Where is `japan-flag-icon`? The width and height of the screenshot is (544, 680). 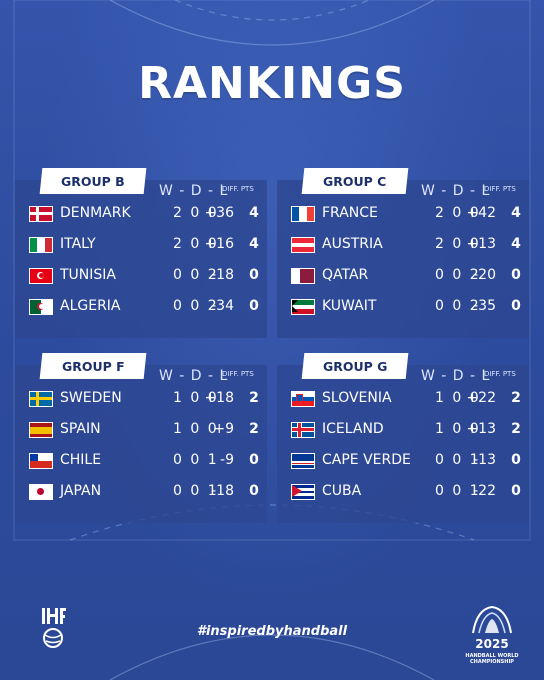 japan-flag-icon is located at coordinates (41, 492).